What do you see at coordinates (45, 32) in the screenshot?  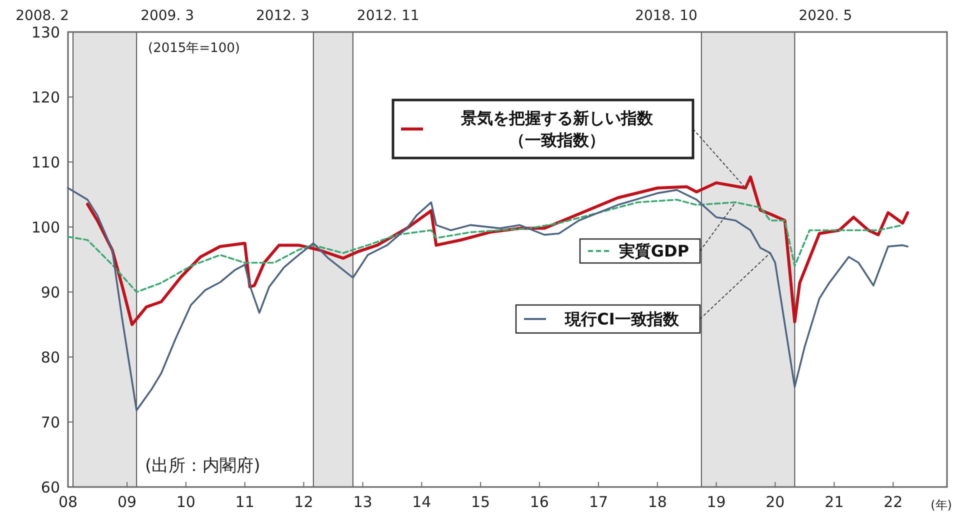 I see `y-tick-label: 130` at bounding box center [45, 32].